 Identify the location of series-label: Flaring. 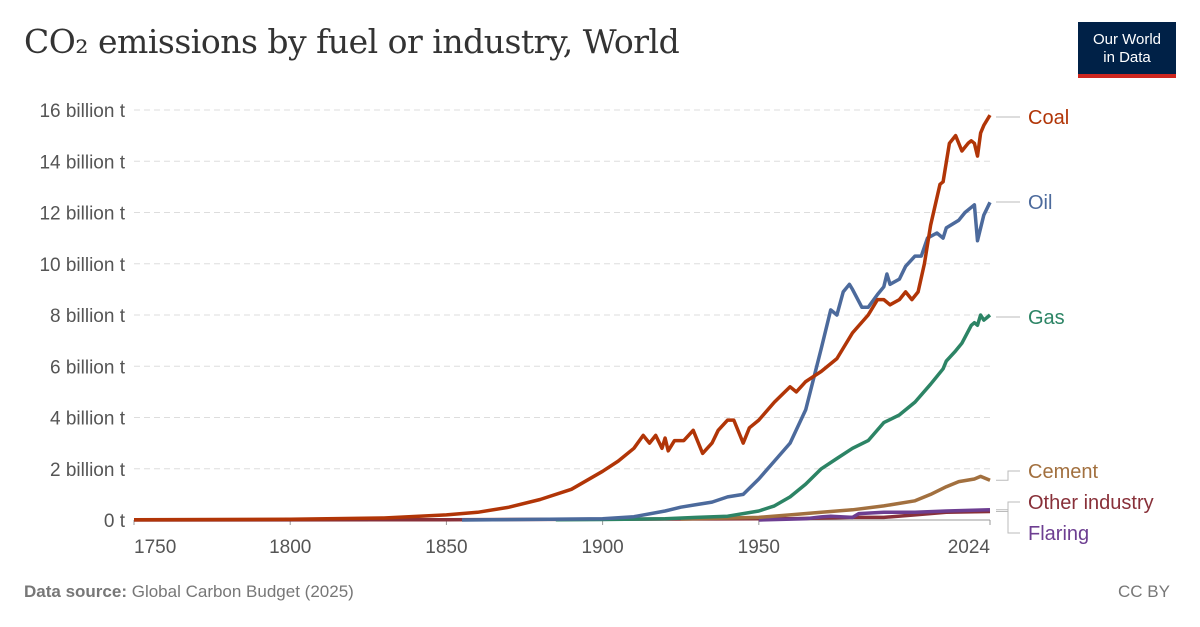
(1058, 534).